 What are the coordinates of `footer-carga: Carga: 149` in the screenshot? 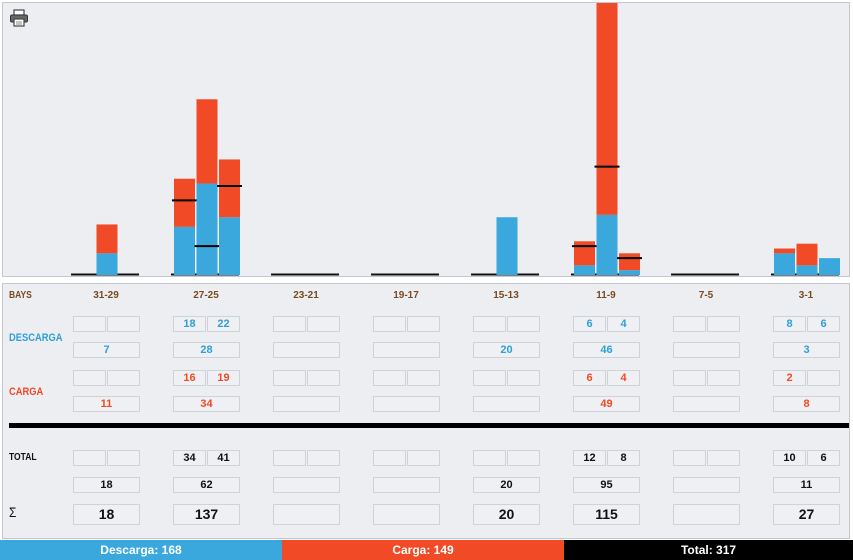 It's located at (423, 550).